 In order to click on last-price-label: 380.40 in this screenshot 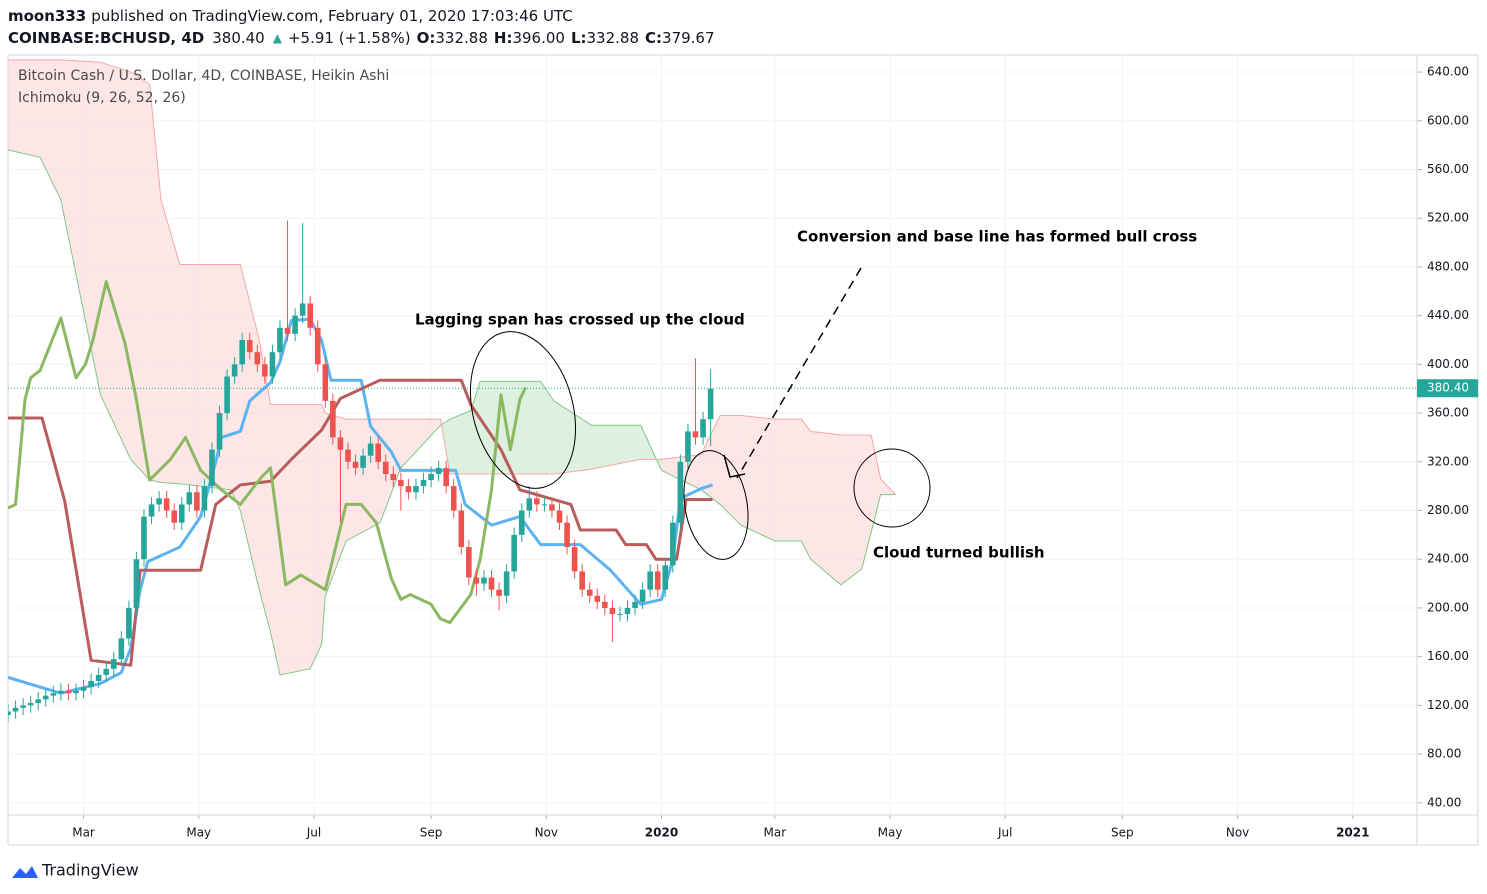, I will do `click(1448, 388)`.